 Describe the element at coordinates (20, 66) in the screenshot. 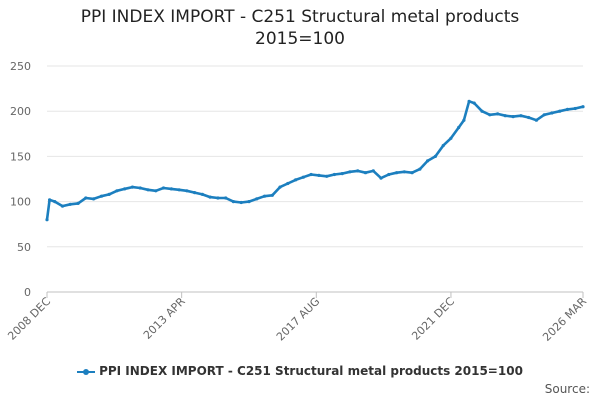

I see `y-tick-label-250: 250` at that location.